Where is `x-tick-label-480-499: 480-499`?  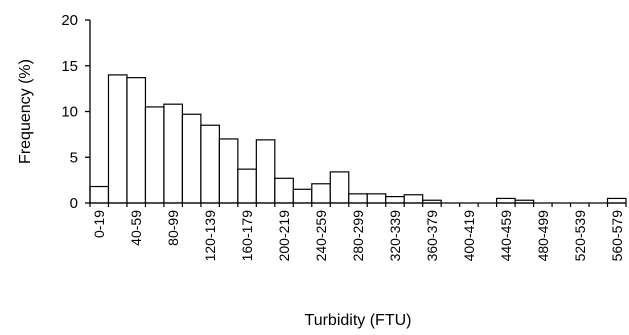
x-tick-label-480-499: 480-499 is located at coordinates (543, 236).